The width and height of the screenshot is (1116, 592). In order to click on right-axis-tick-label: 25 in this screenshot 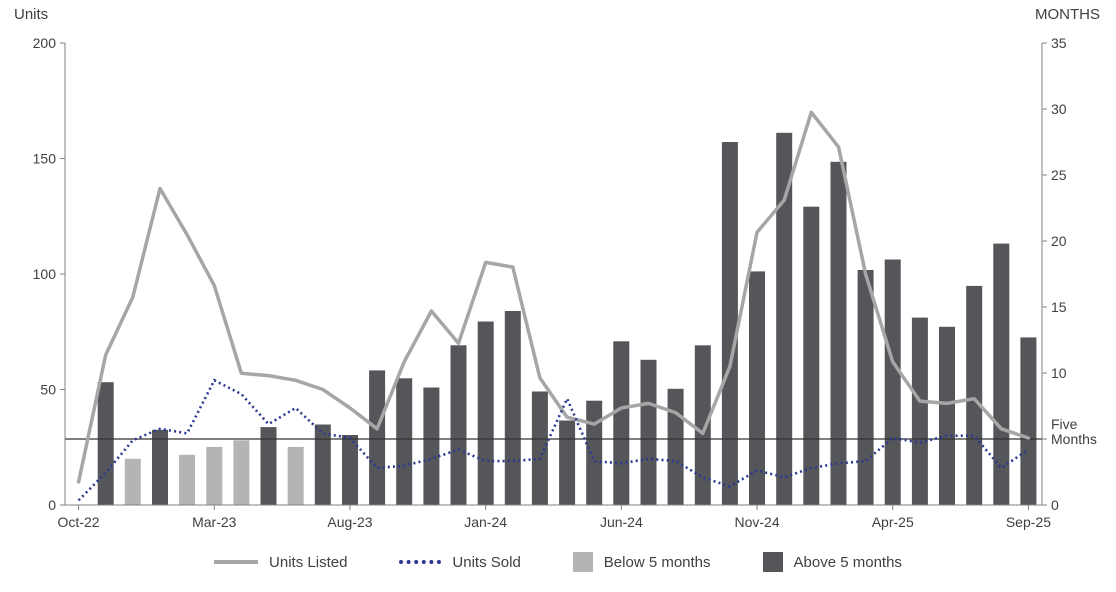, I will do `click(1059, 175)`.